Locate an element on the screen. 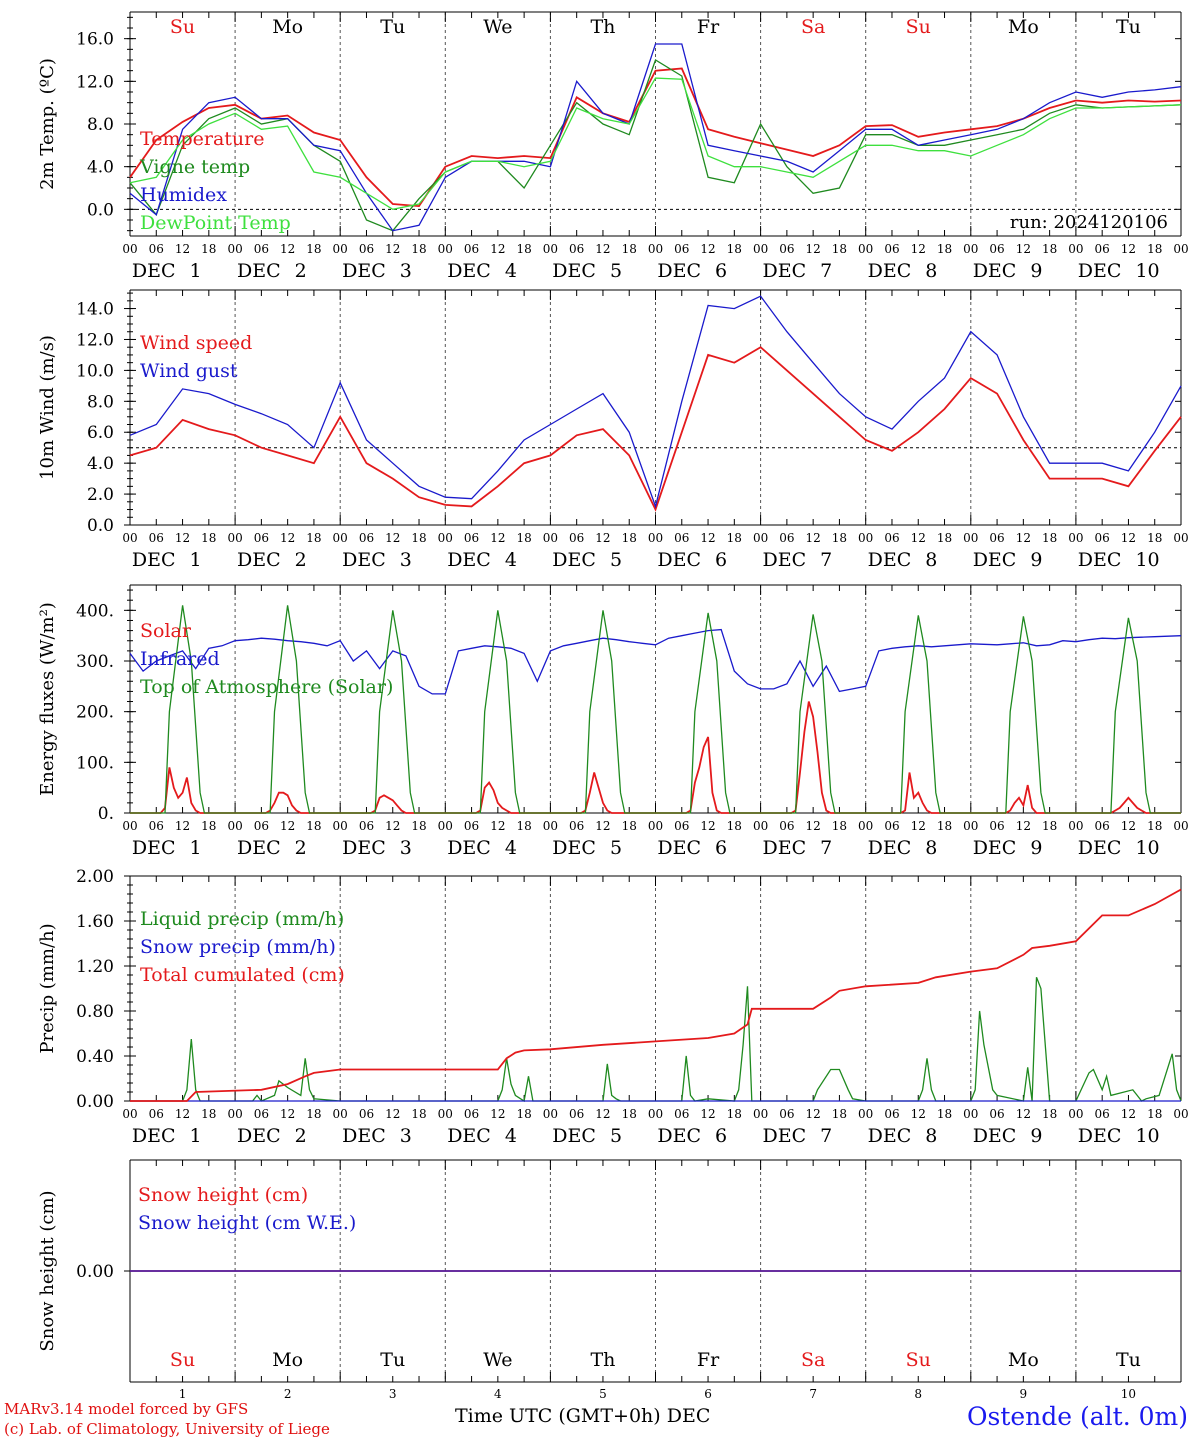 The width and height of the screenshot is (1194, 1440). weekday-label-top: We is located at coordinates (497, 27).